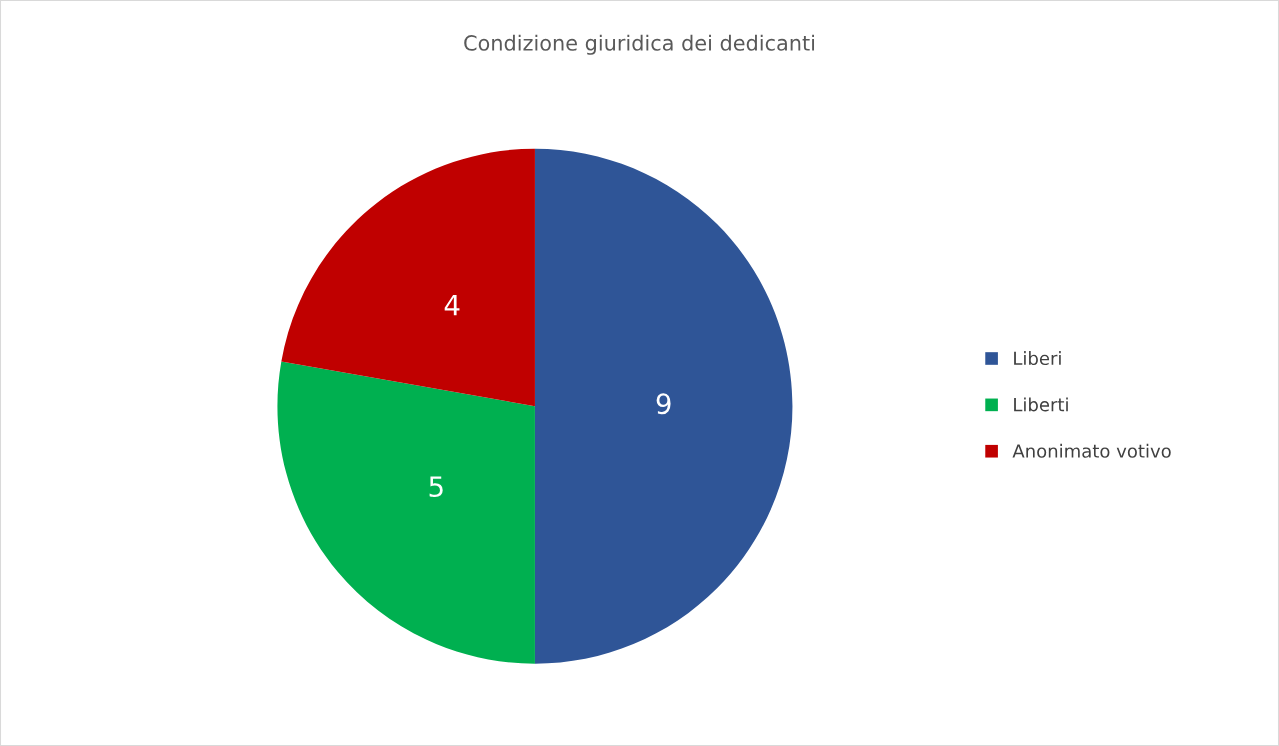  I want to click on legend-label: Liberi, so click(1037, 358).